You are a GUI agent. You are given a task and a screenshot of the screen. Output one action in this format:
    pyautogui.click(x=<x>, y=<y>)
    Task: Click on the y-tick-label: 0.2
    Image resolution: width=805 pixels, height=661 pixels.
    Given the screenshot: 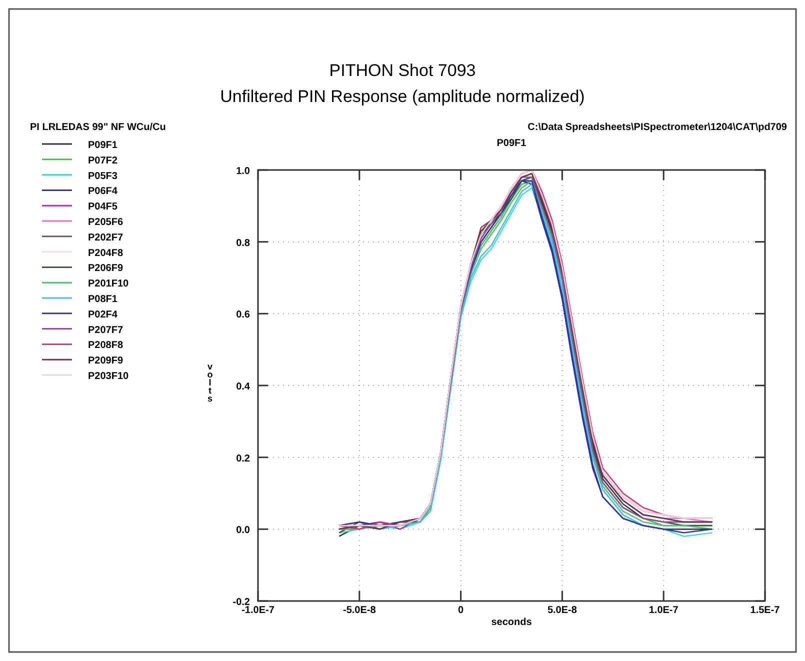 What is the action you would take?
    pyautogui.click(x=243, y=458)
    